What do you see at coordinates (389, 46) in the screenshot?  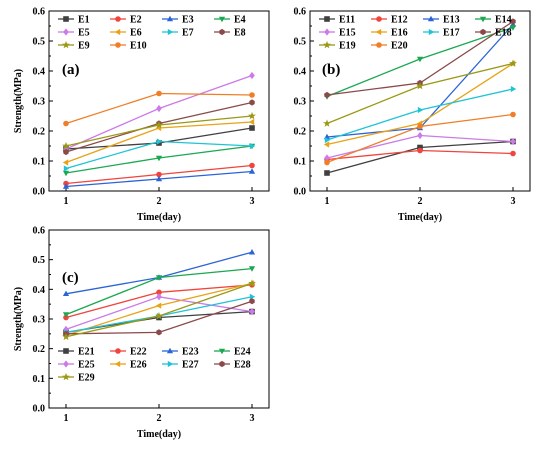 I see `legend-item-E20: E20` at bounding box center [389, 46].